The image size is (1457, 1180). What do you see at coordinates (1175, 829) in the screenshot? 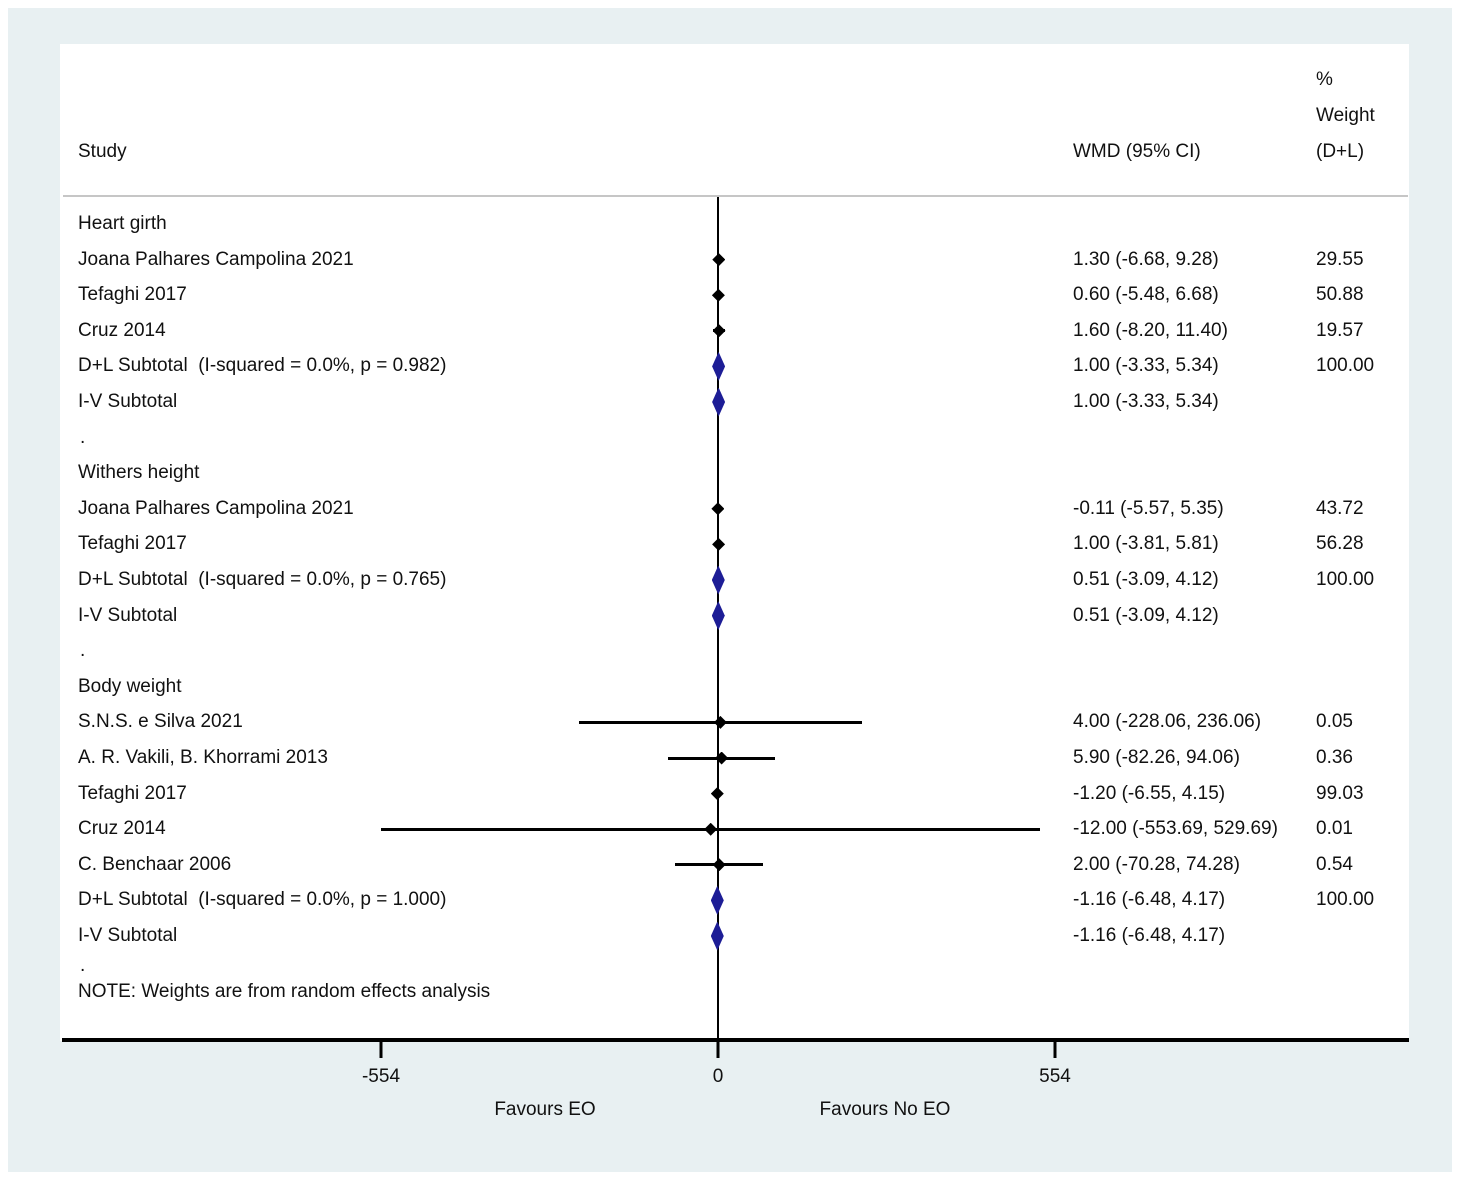
I see `row-effect-value: -12.00 (-553.69, 529.69)` at bounding box center [1175, 829].